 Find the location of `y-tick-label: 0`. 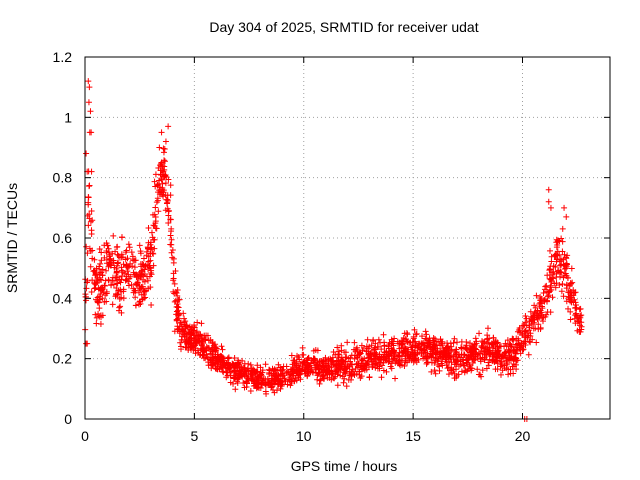

y-tick-label: 0 is located at coordinates (68, 419).